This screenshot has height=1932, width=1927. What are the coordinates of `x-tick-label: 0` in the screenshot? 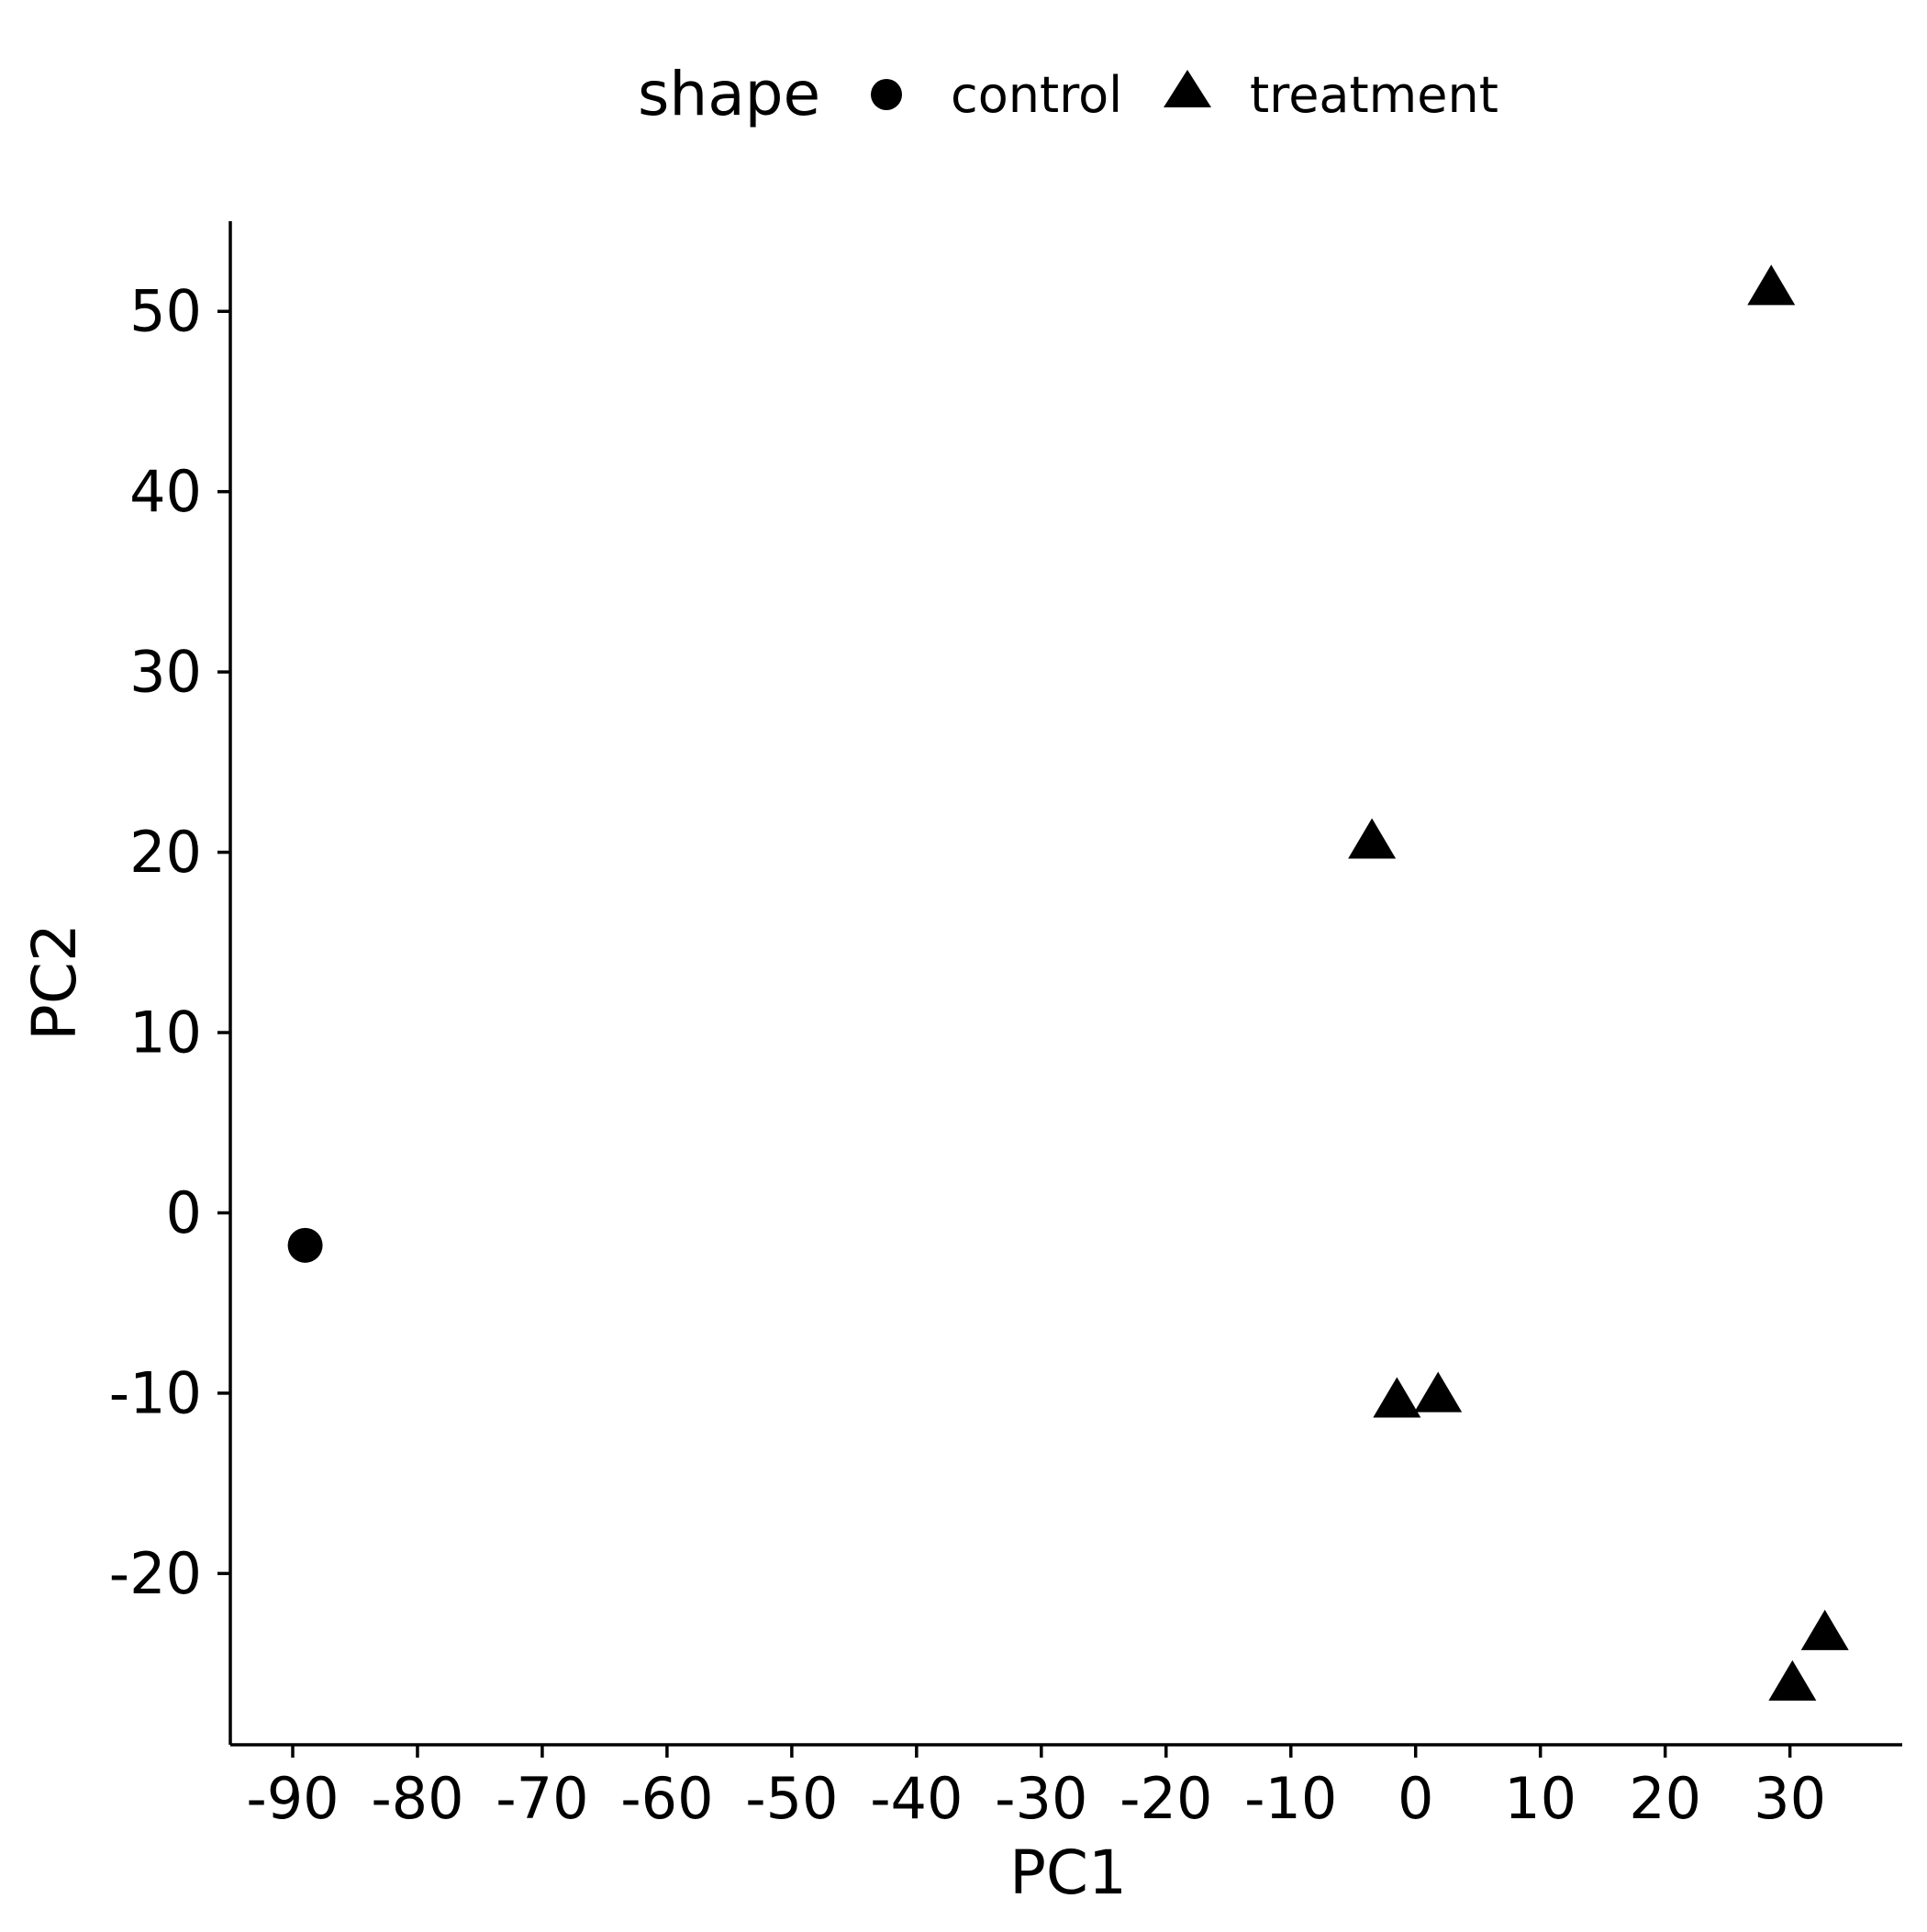 It's located at (1415, 1798).